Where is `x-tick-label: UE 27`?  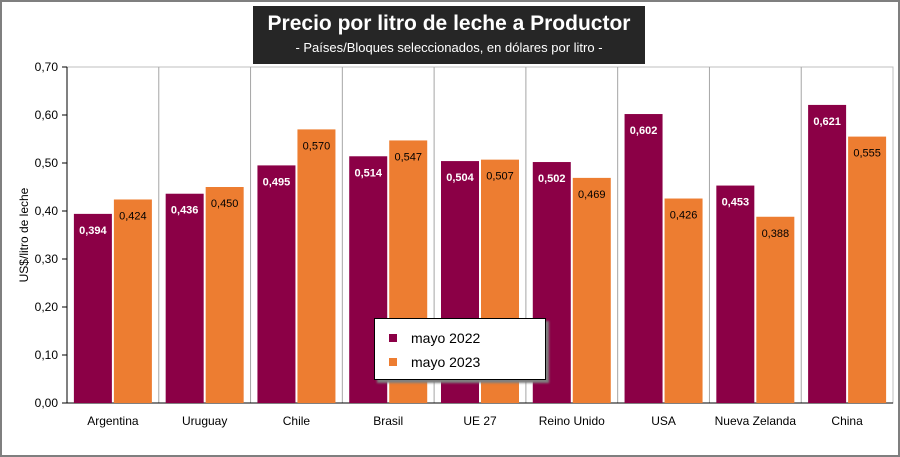 x-tick-label: UE 27 is located at coordinates (480, 421).